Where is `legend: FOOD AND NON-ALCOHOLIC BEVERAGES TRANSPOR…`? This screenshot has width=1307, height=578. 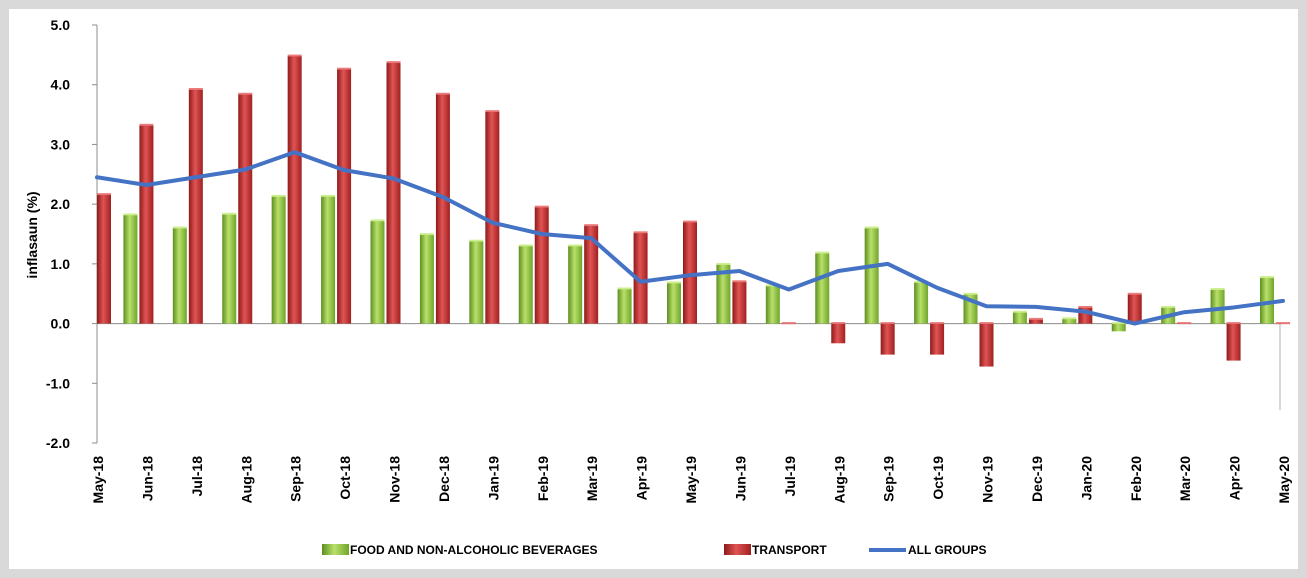
legend: FOOD AND NON-ALCOHOLIC BEVERAGES TRANSPOR… is located at coordinates (654, 550).